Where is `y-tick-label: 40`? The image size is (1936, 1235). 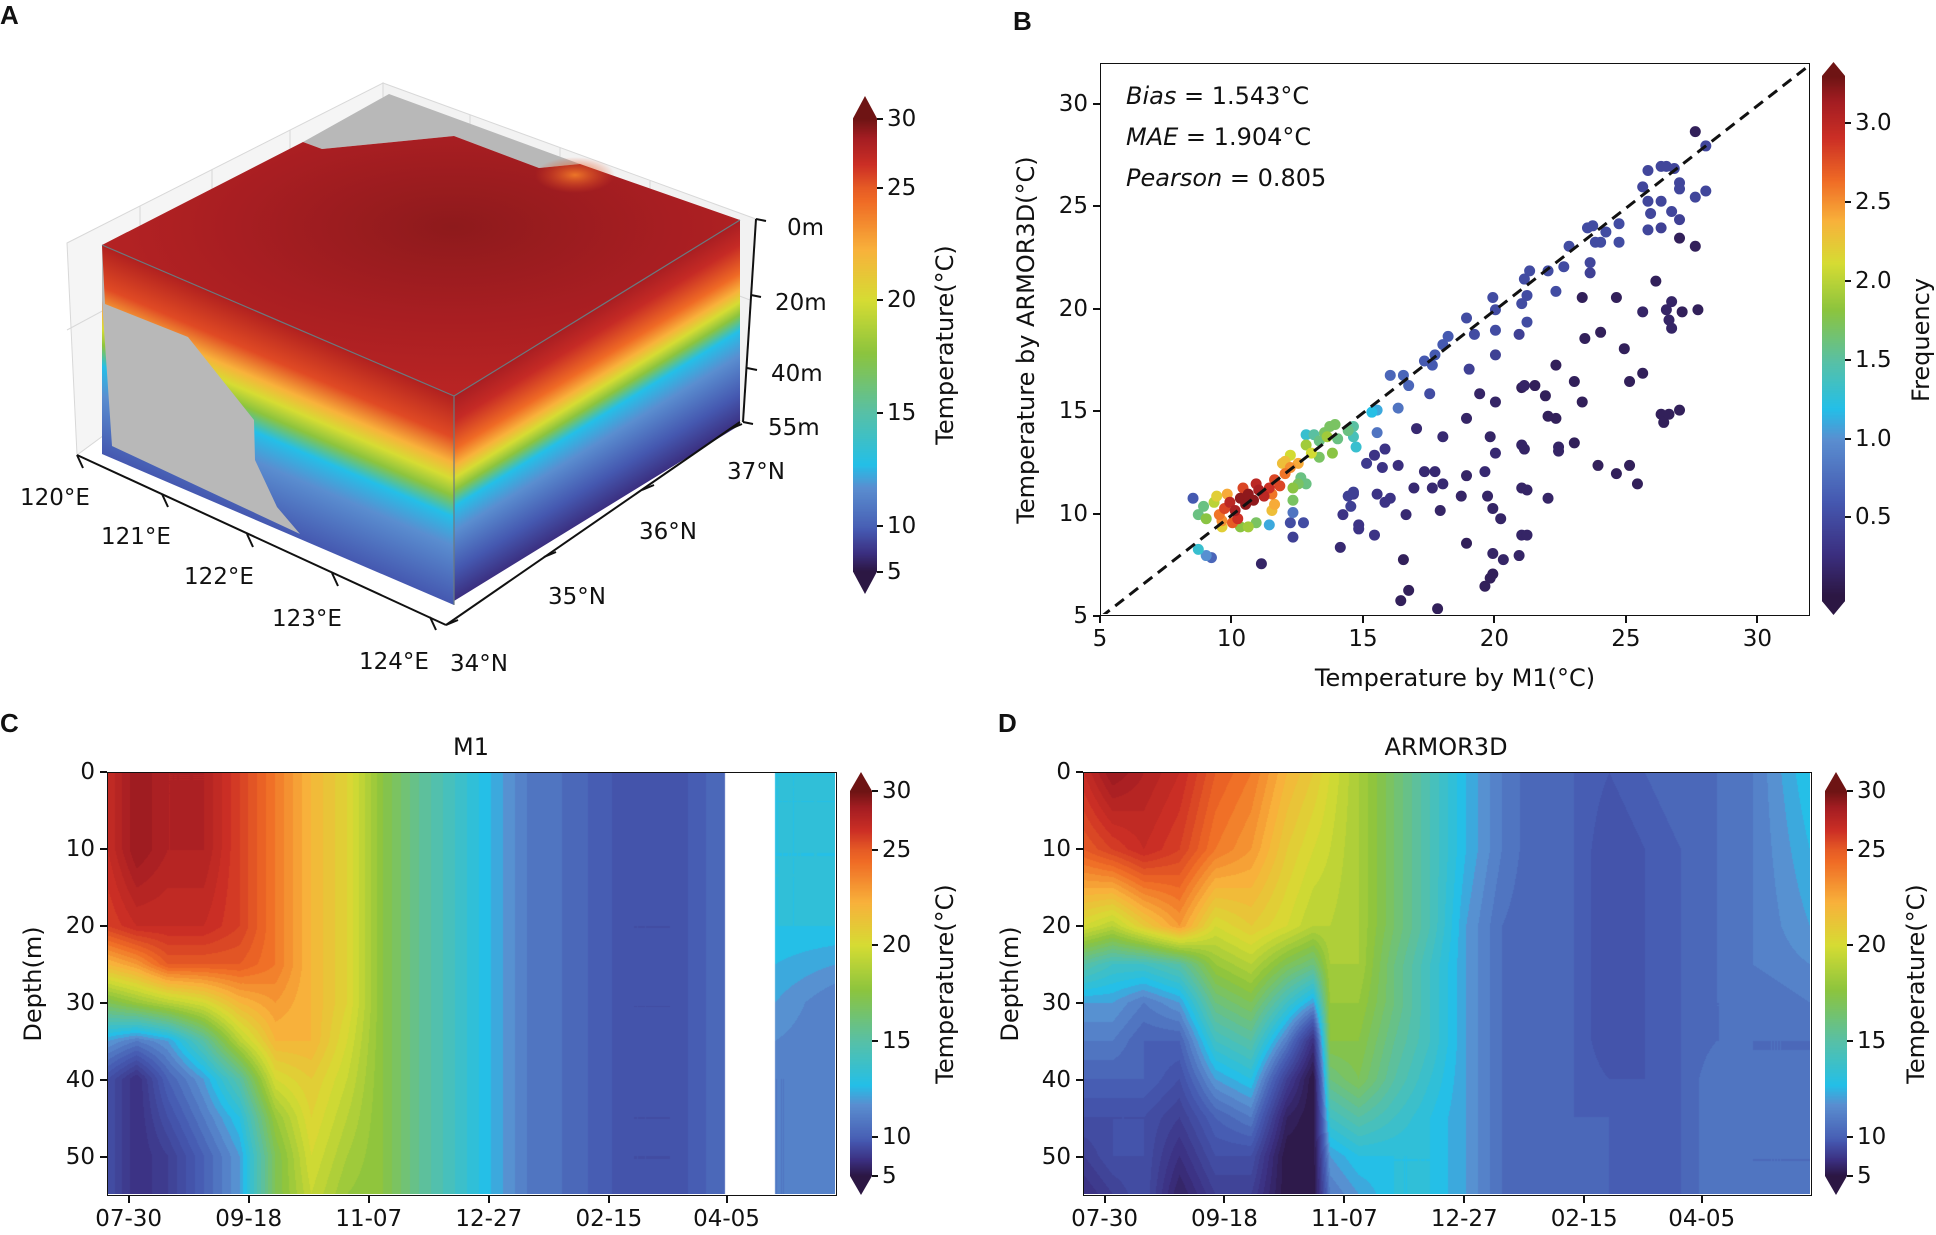
y-tick-label: 40 is located at coordinates (80, 1080).